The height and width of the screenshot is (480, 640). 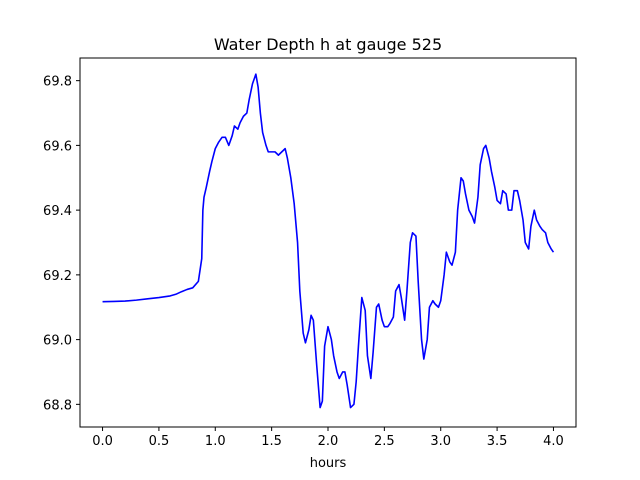 What do you see at coordinates (328, 44) in the screenshot?
I see `chart-title: Water Depth h at gauge 525` at bounding box center [328, 44].